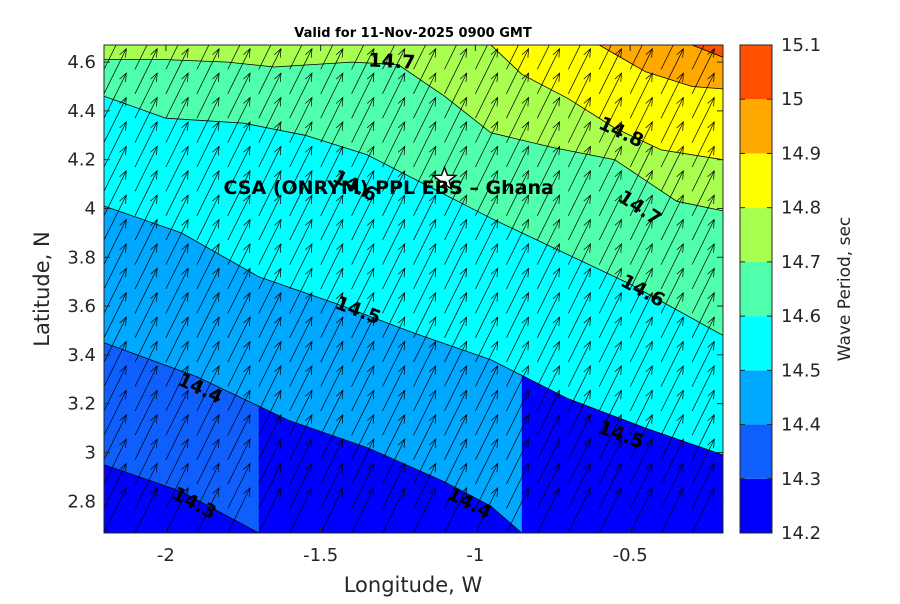  Describe the element at coordinates (801, 45) in the screenshot. I see `colorbar-tick-label: 15.1` at that location.